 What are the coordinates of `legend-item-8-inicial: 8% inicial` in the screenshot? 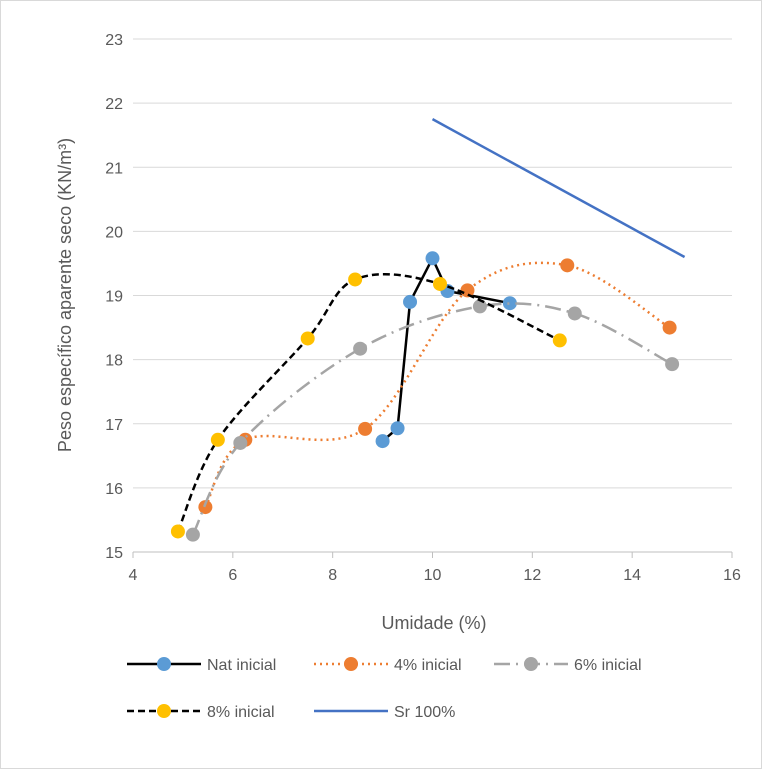 It's located at (201, 712).